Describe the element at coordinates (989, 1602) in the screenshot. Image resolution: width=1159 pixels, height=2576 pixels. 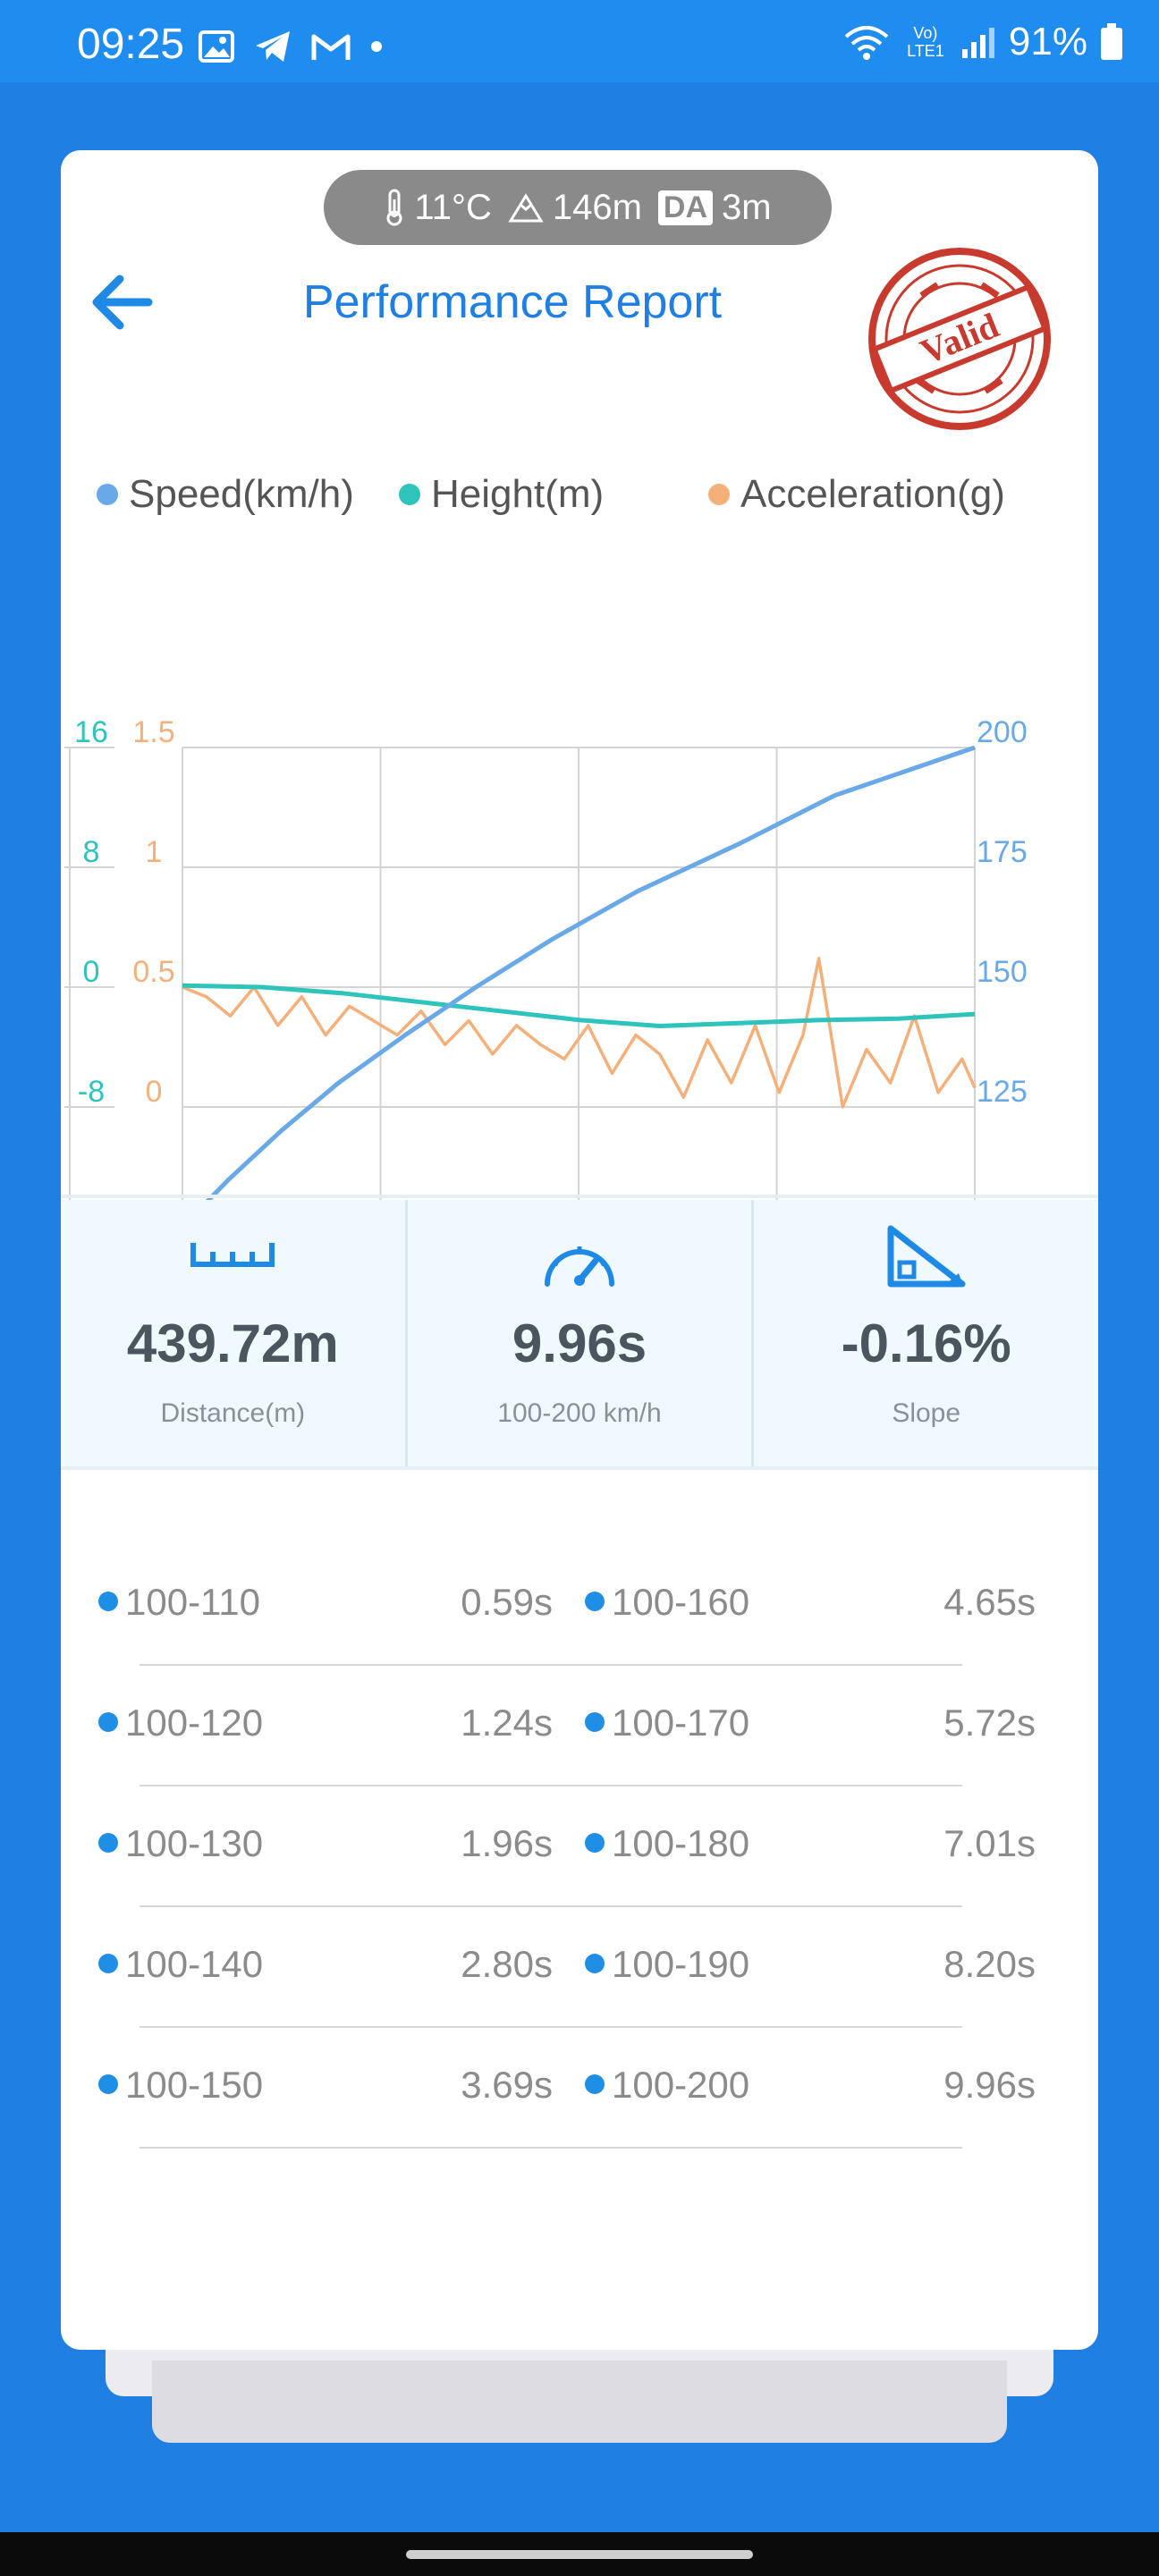
I see `split-time: 4.65s` at that location.